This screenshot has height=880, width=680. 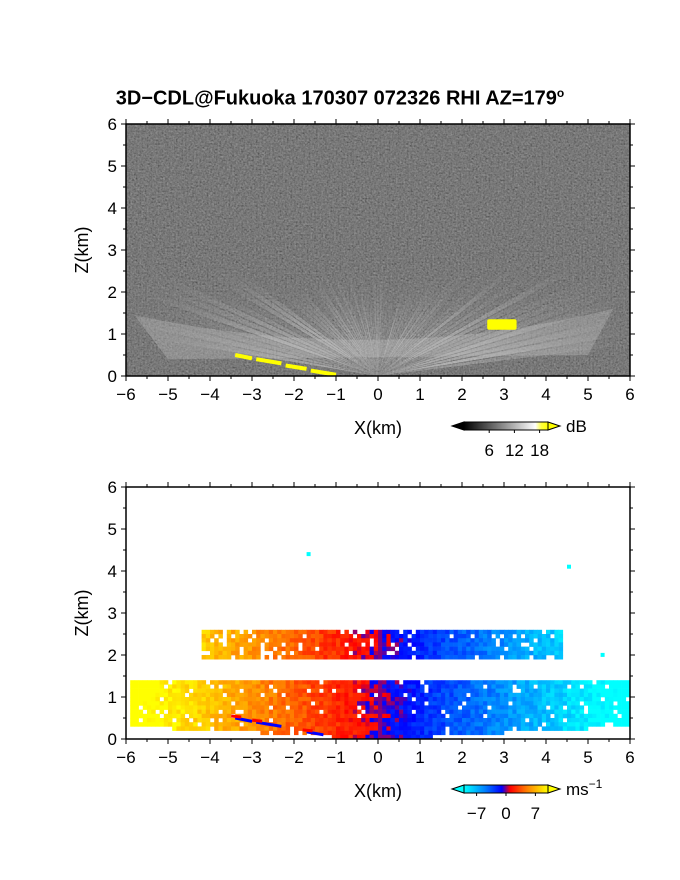 I want to click on beam-ray, so click(x=346, y=317).